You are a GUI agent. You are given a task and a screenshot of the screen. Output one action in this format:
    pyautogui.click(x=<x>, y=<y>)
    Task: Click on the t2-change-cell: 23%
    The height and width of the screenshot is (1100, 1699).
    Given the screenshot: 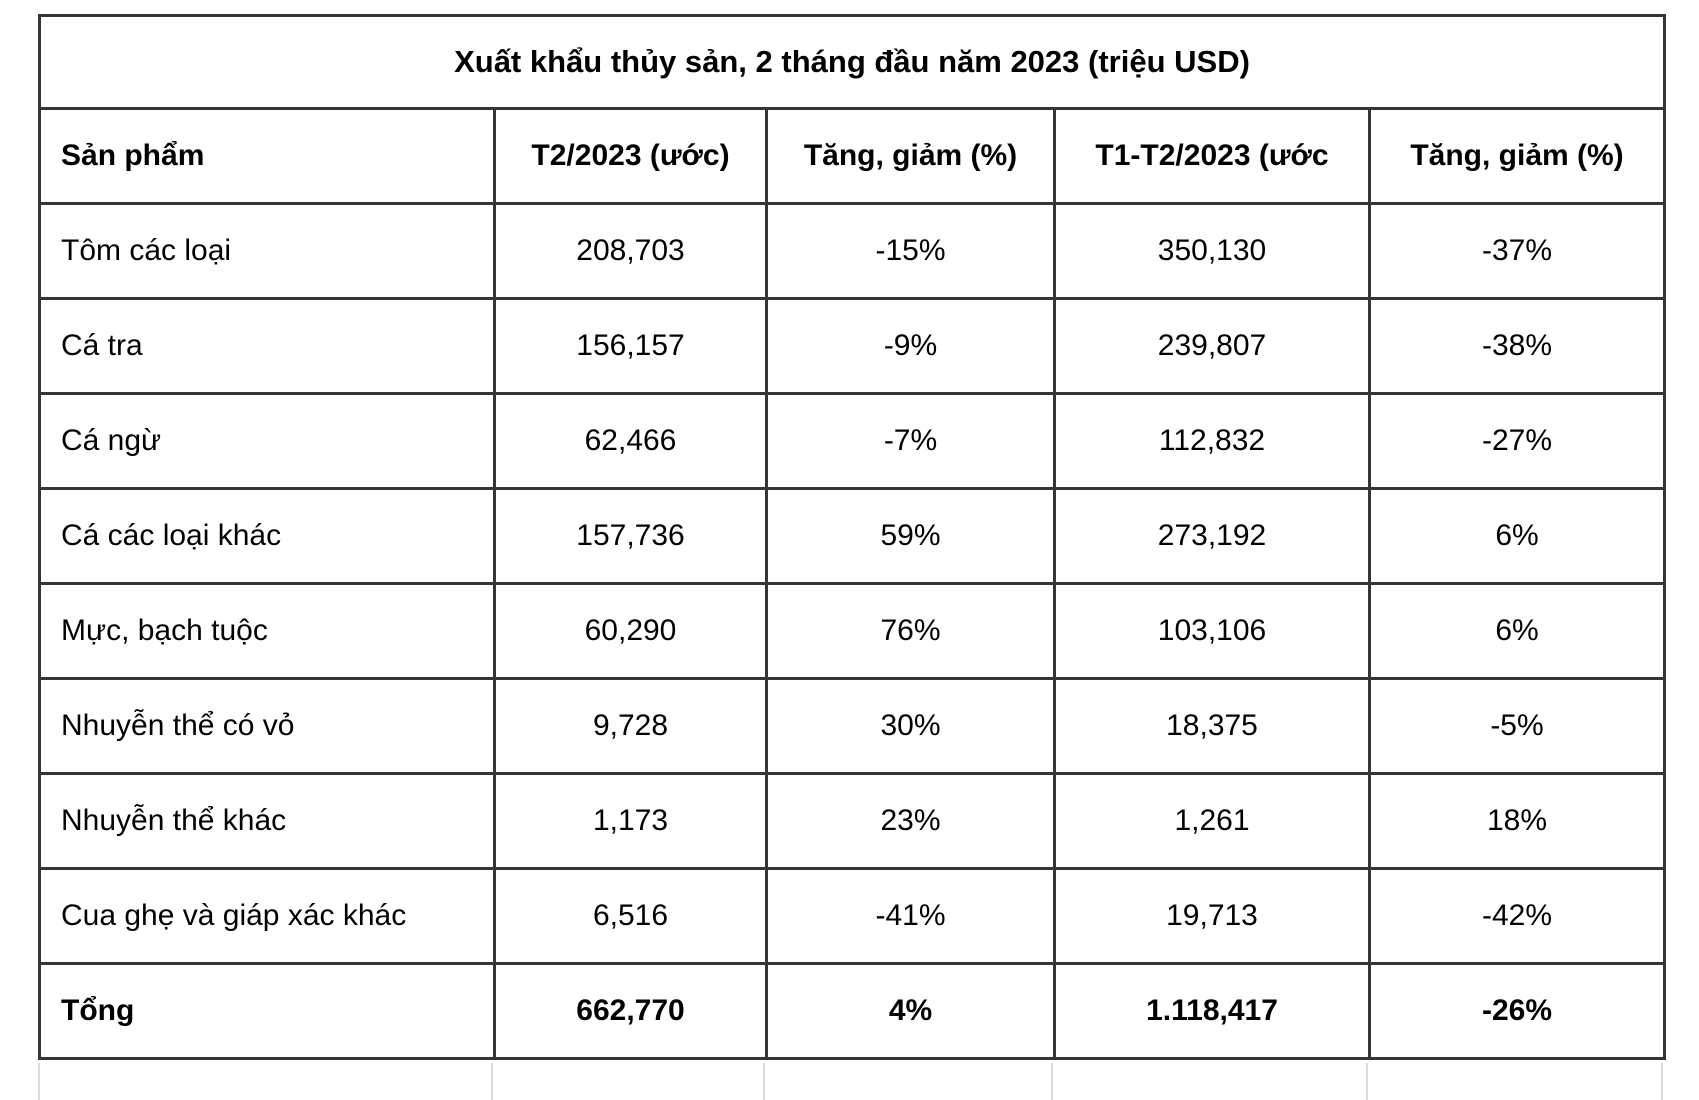 What is the action you would take?
    pyautogui.click(x=910, y=821)
    